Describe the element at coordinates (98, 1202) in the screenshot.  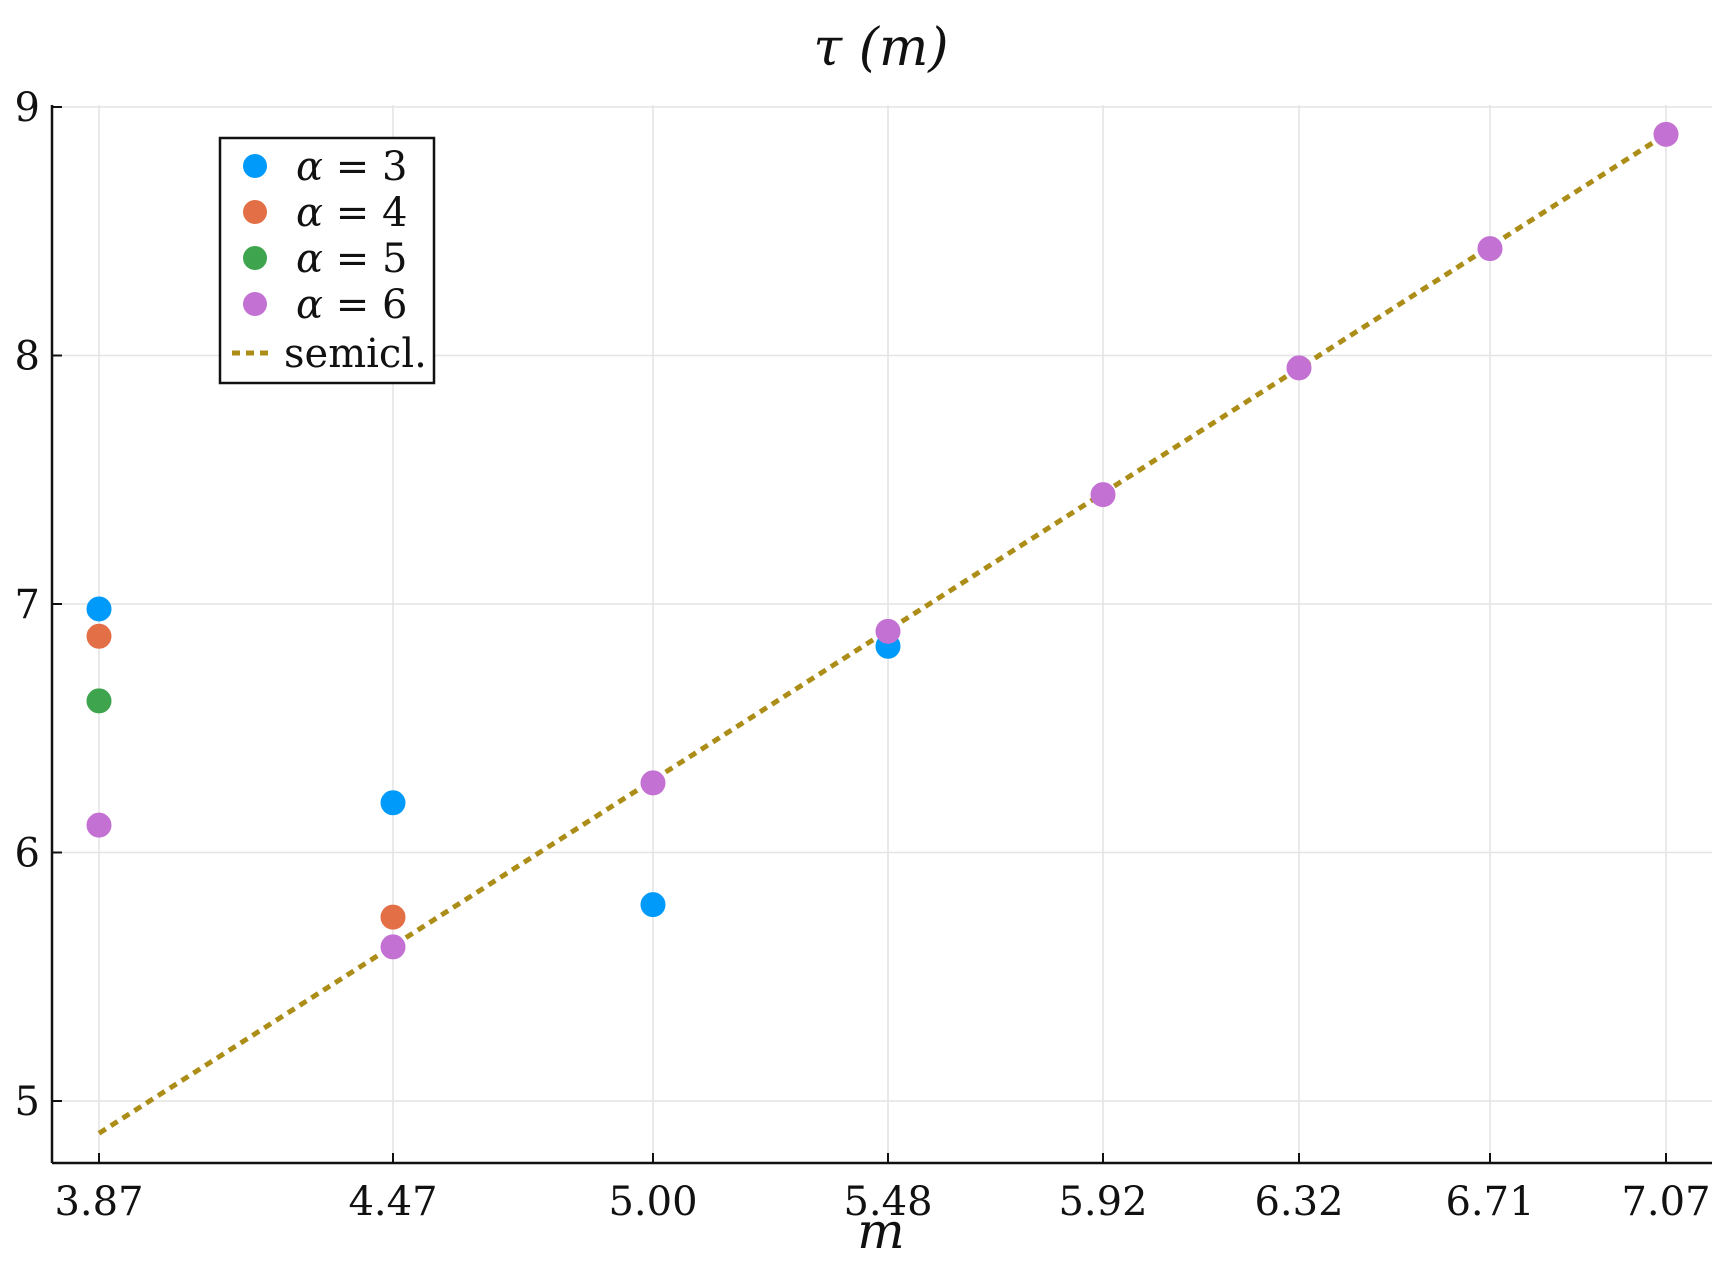
I see `x-tick-label: 3.87` at that location.